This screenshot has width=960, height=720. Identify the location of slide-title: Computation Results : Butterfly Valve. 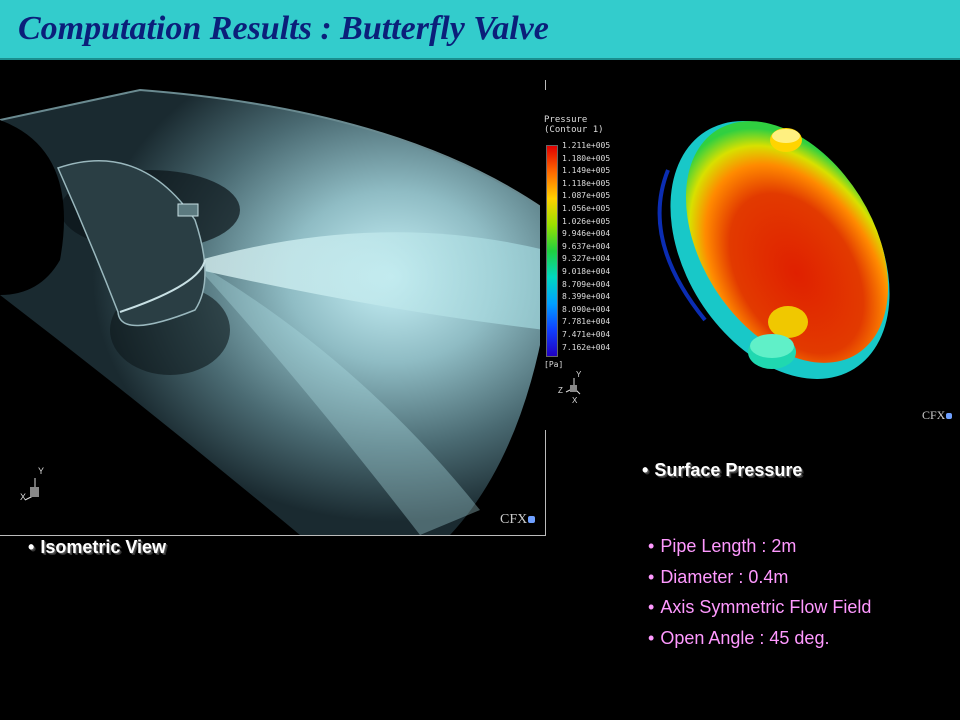
(283, 28).